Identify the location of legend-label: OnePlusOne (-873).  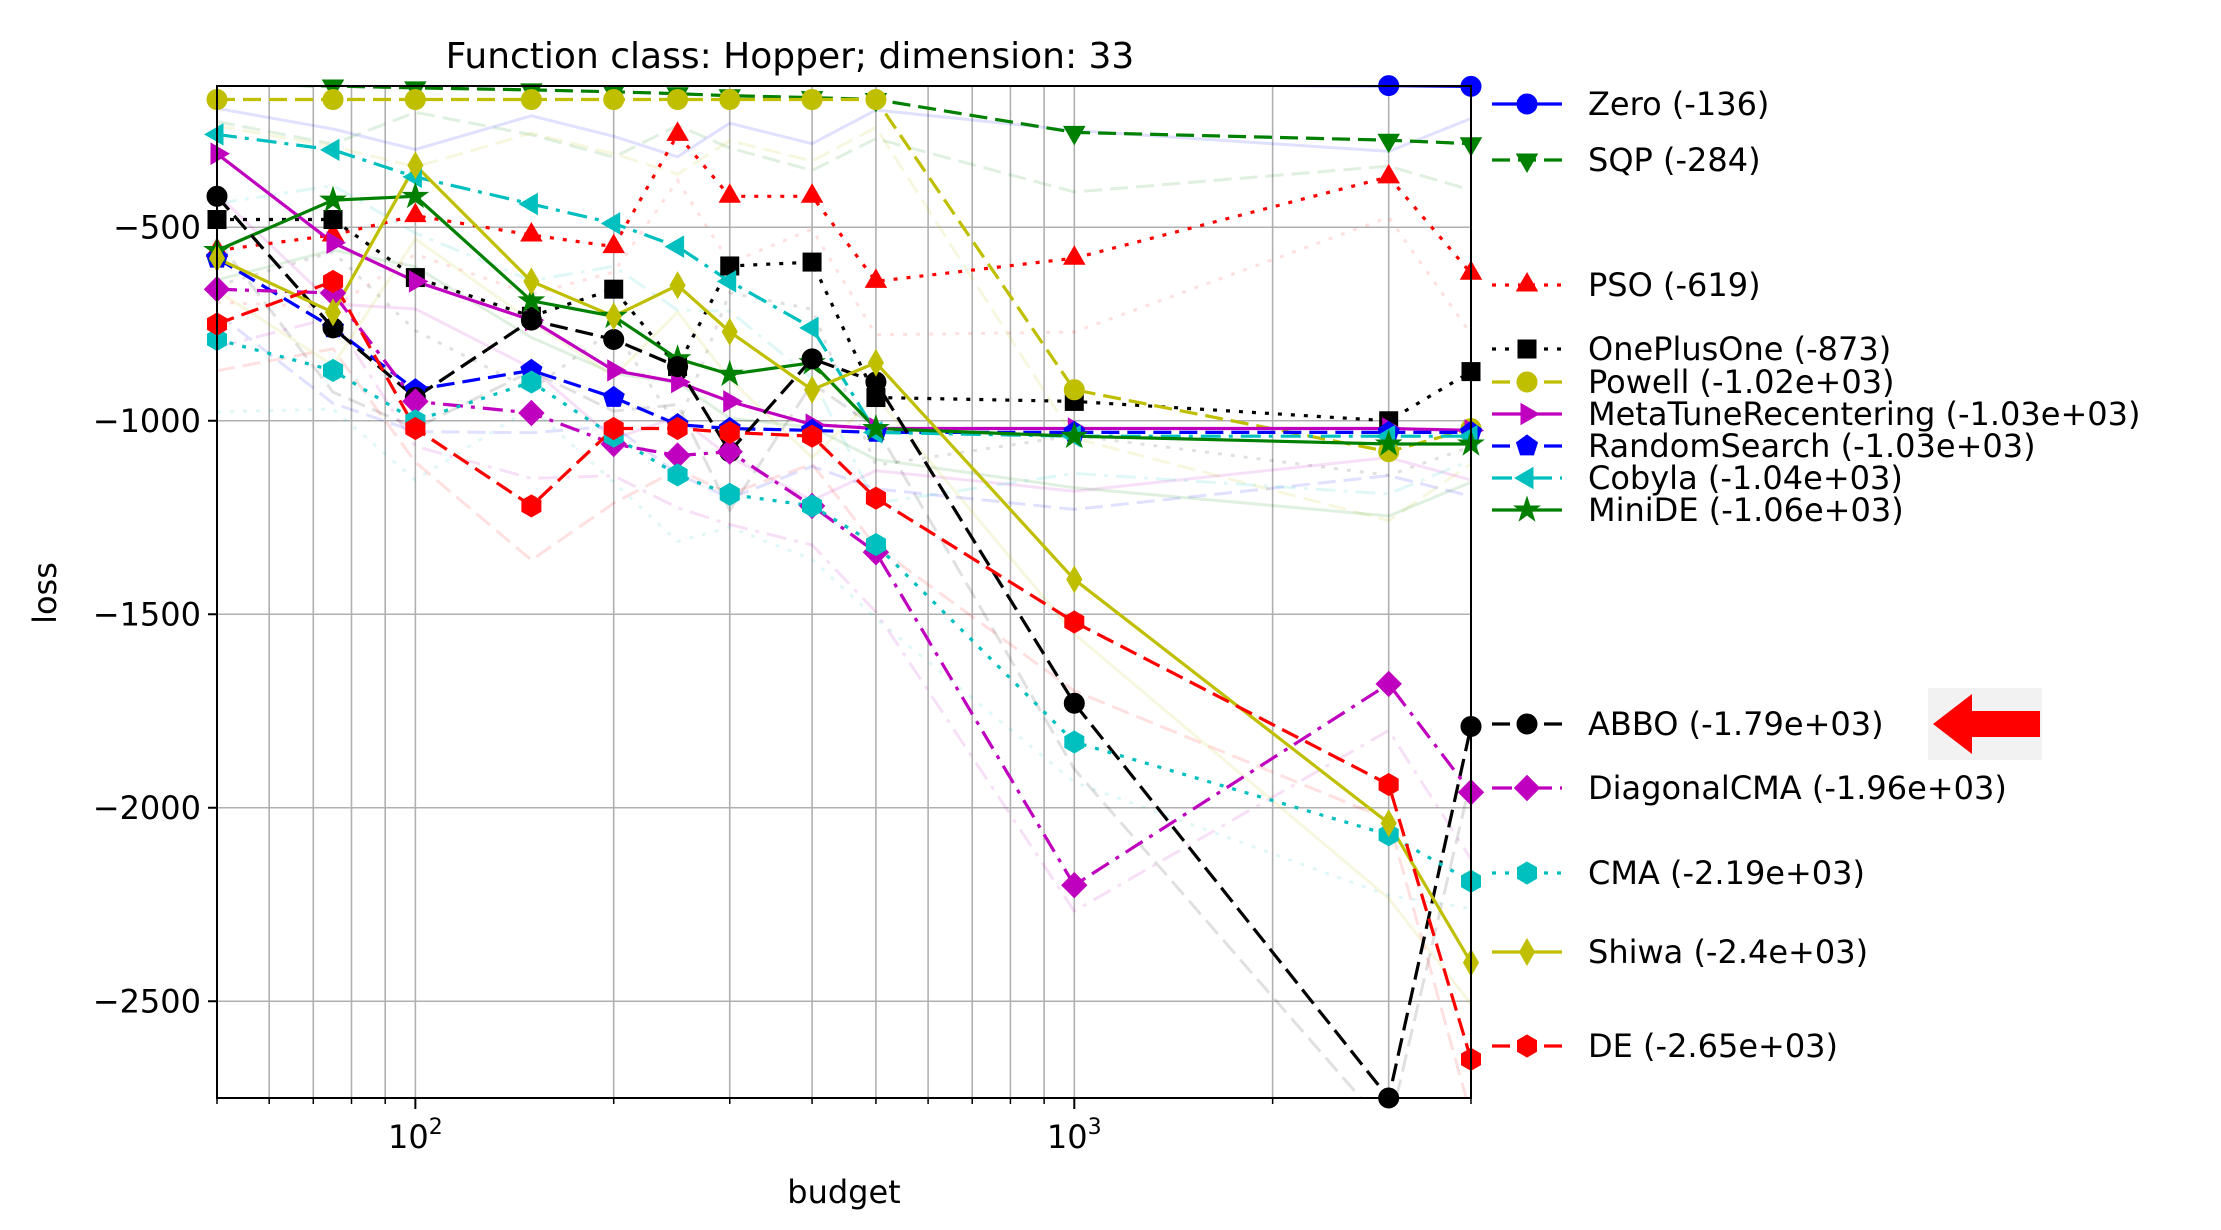
(1739, 349).